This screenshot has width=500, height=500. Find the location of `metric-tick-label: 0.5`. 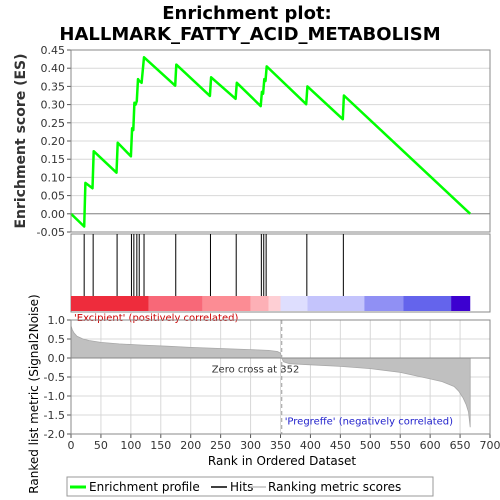

metric-tick-label: 0.5 is located at coordinates (57, 339).